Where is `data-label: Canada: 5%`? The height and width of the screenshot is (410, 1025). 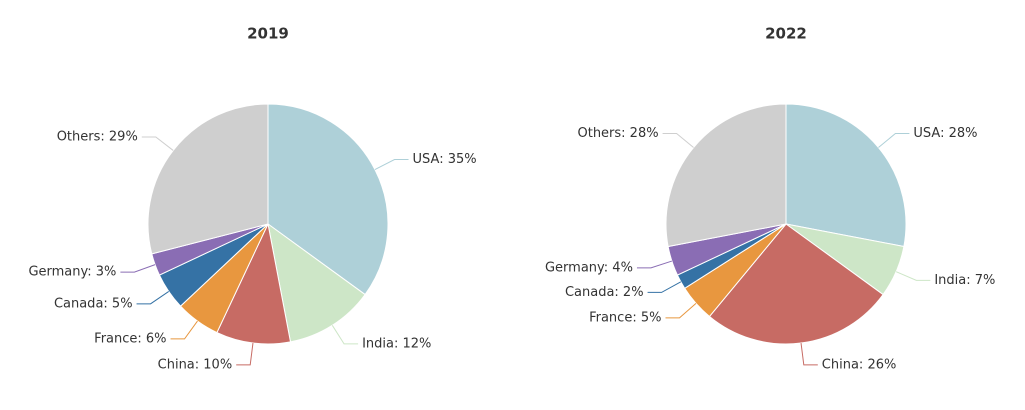
data-label: Canada: 5% is located at coordinates (93, 303).